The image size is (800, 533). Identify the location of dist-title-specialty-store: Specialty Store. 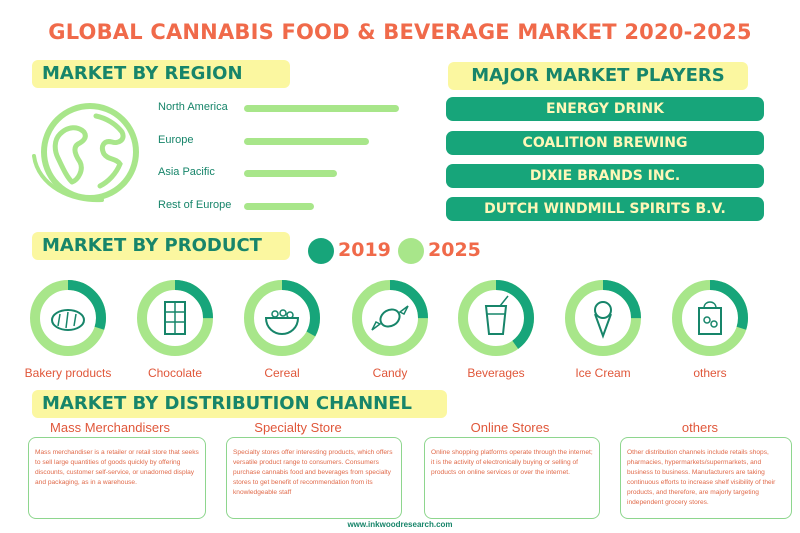
(298, 427).